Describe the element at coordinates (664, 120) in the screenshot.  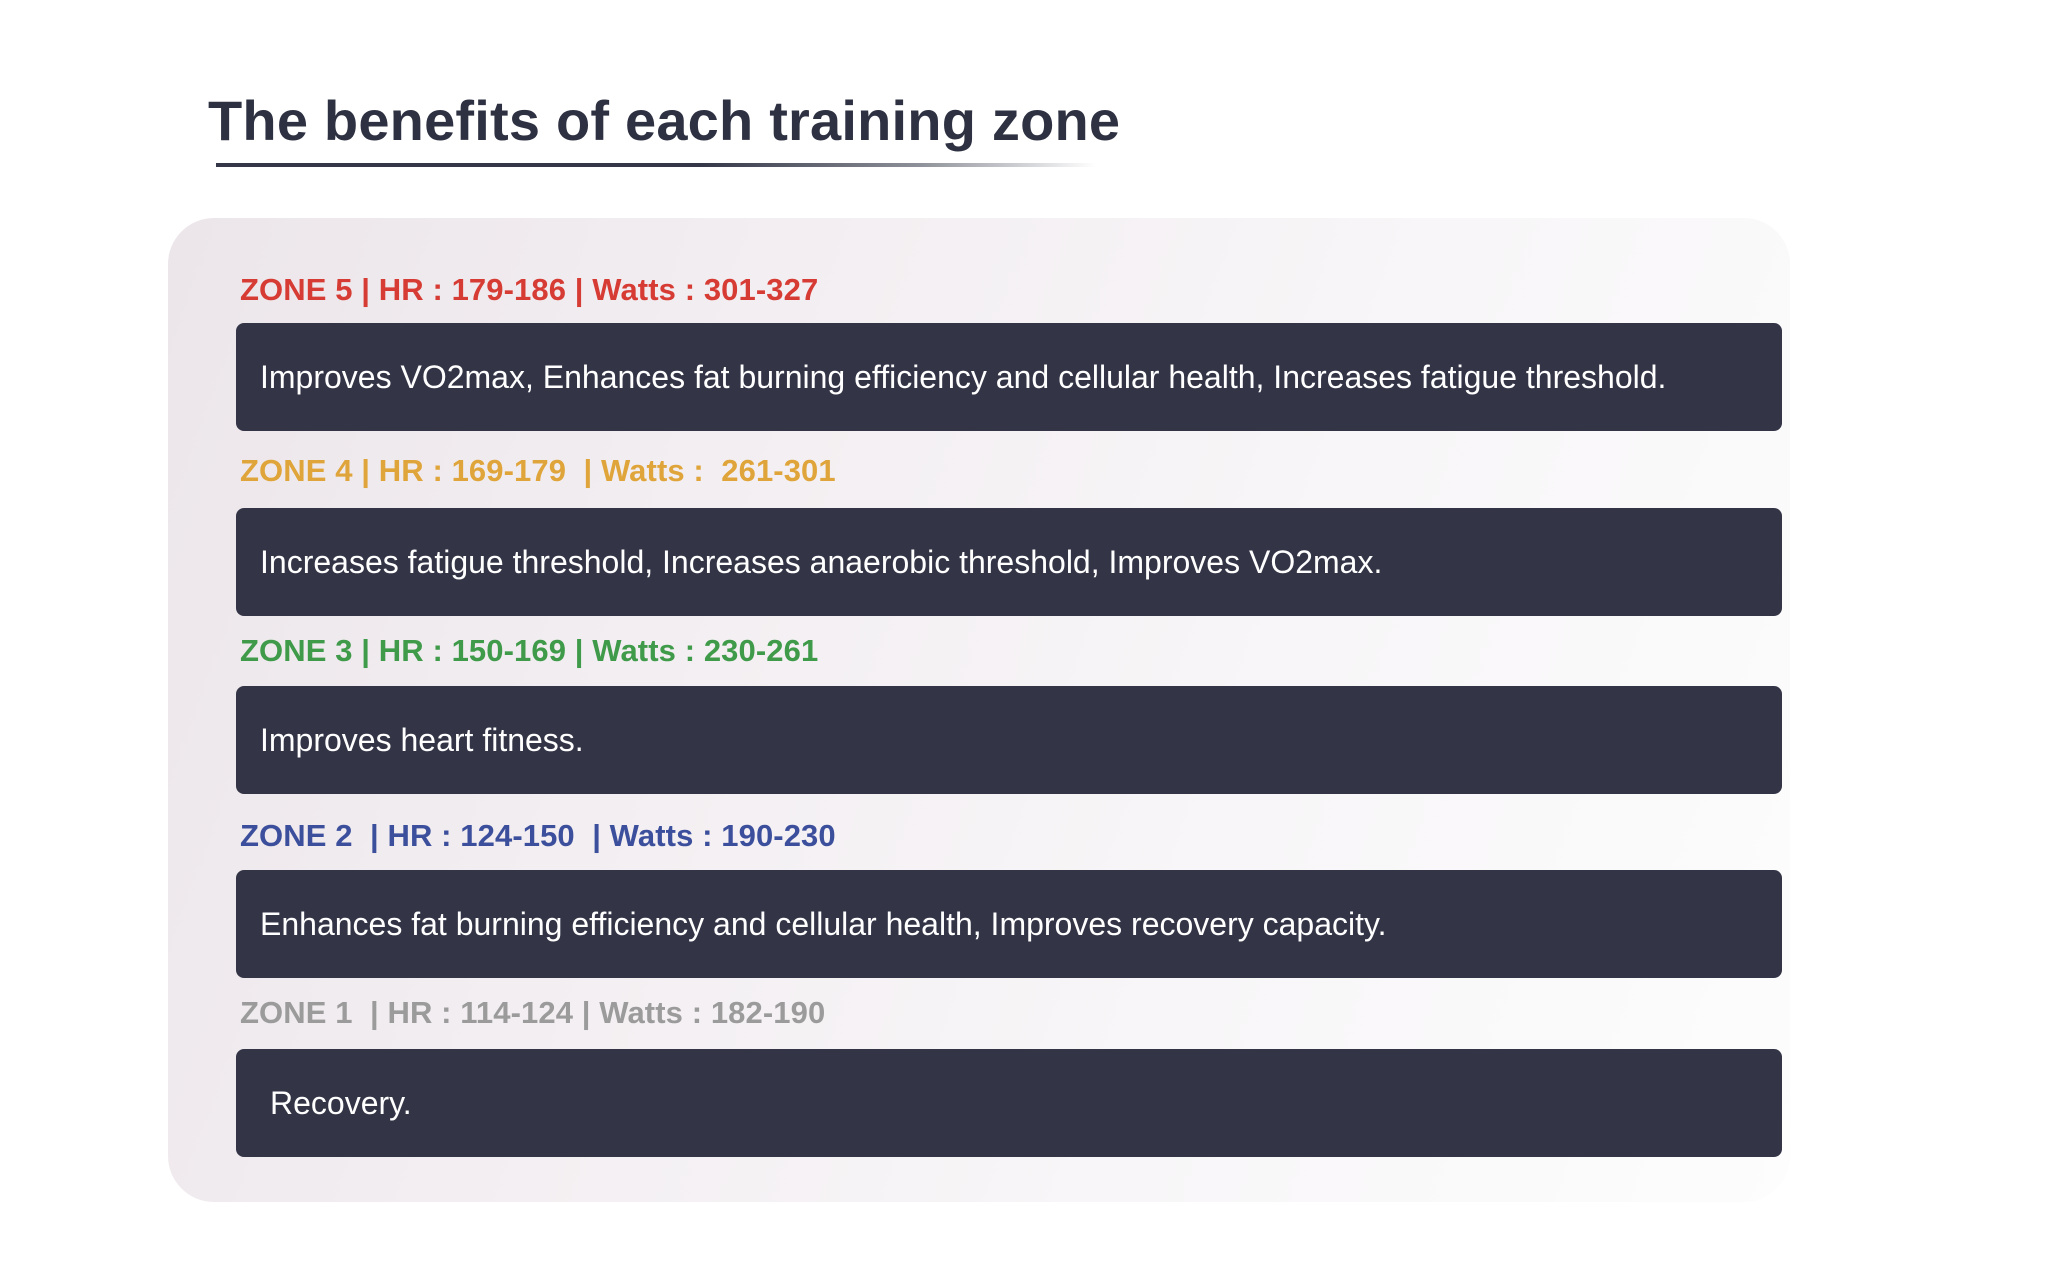
I see `page-title: The benefits of each training zone` at that location.